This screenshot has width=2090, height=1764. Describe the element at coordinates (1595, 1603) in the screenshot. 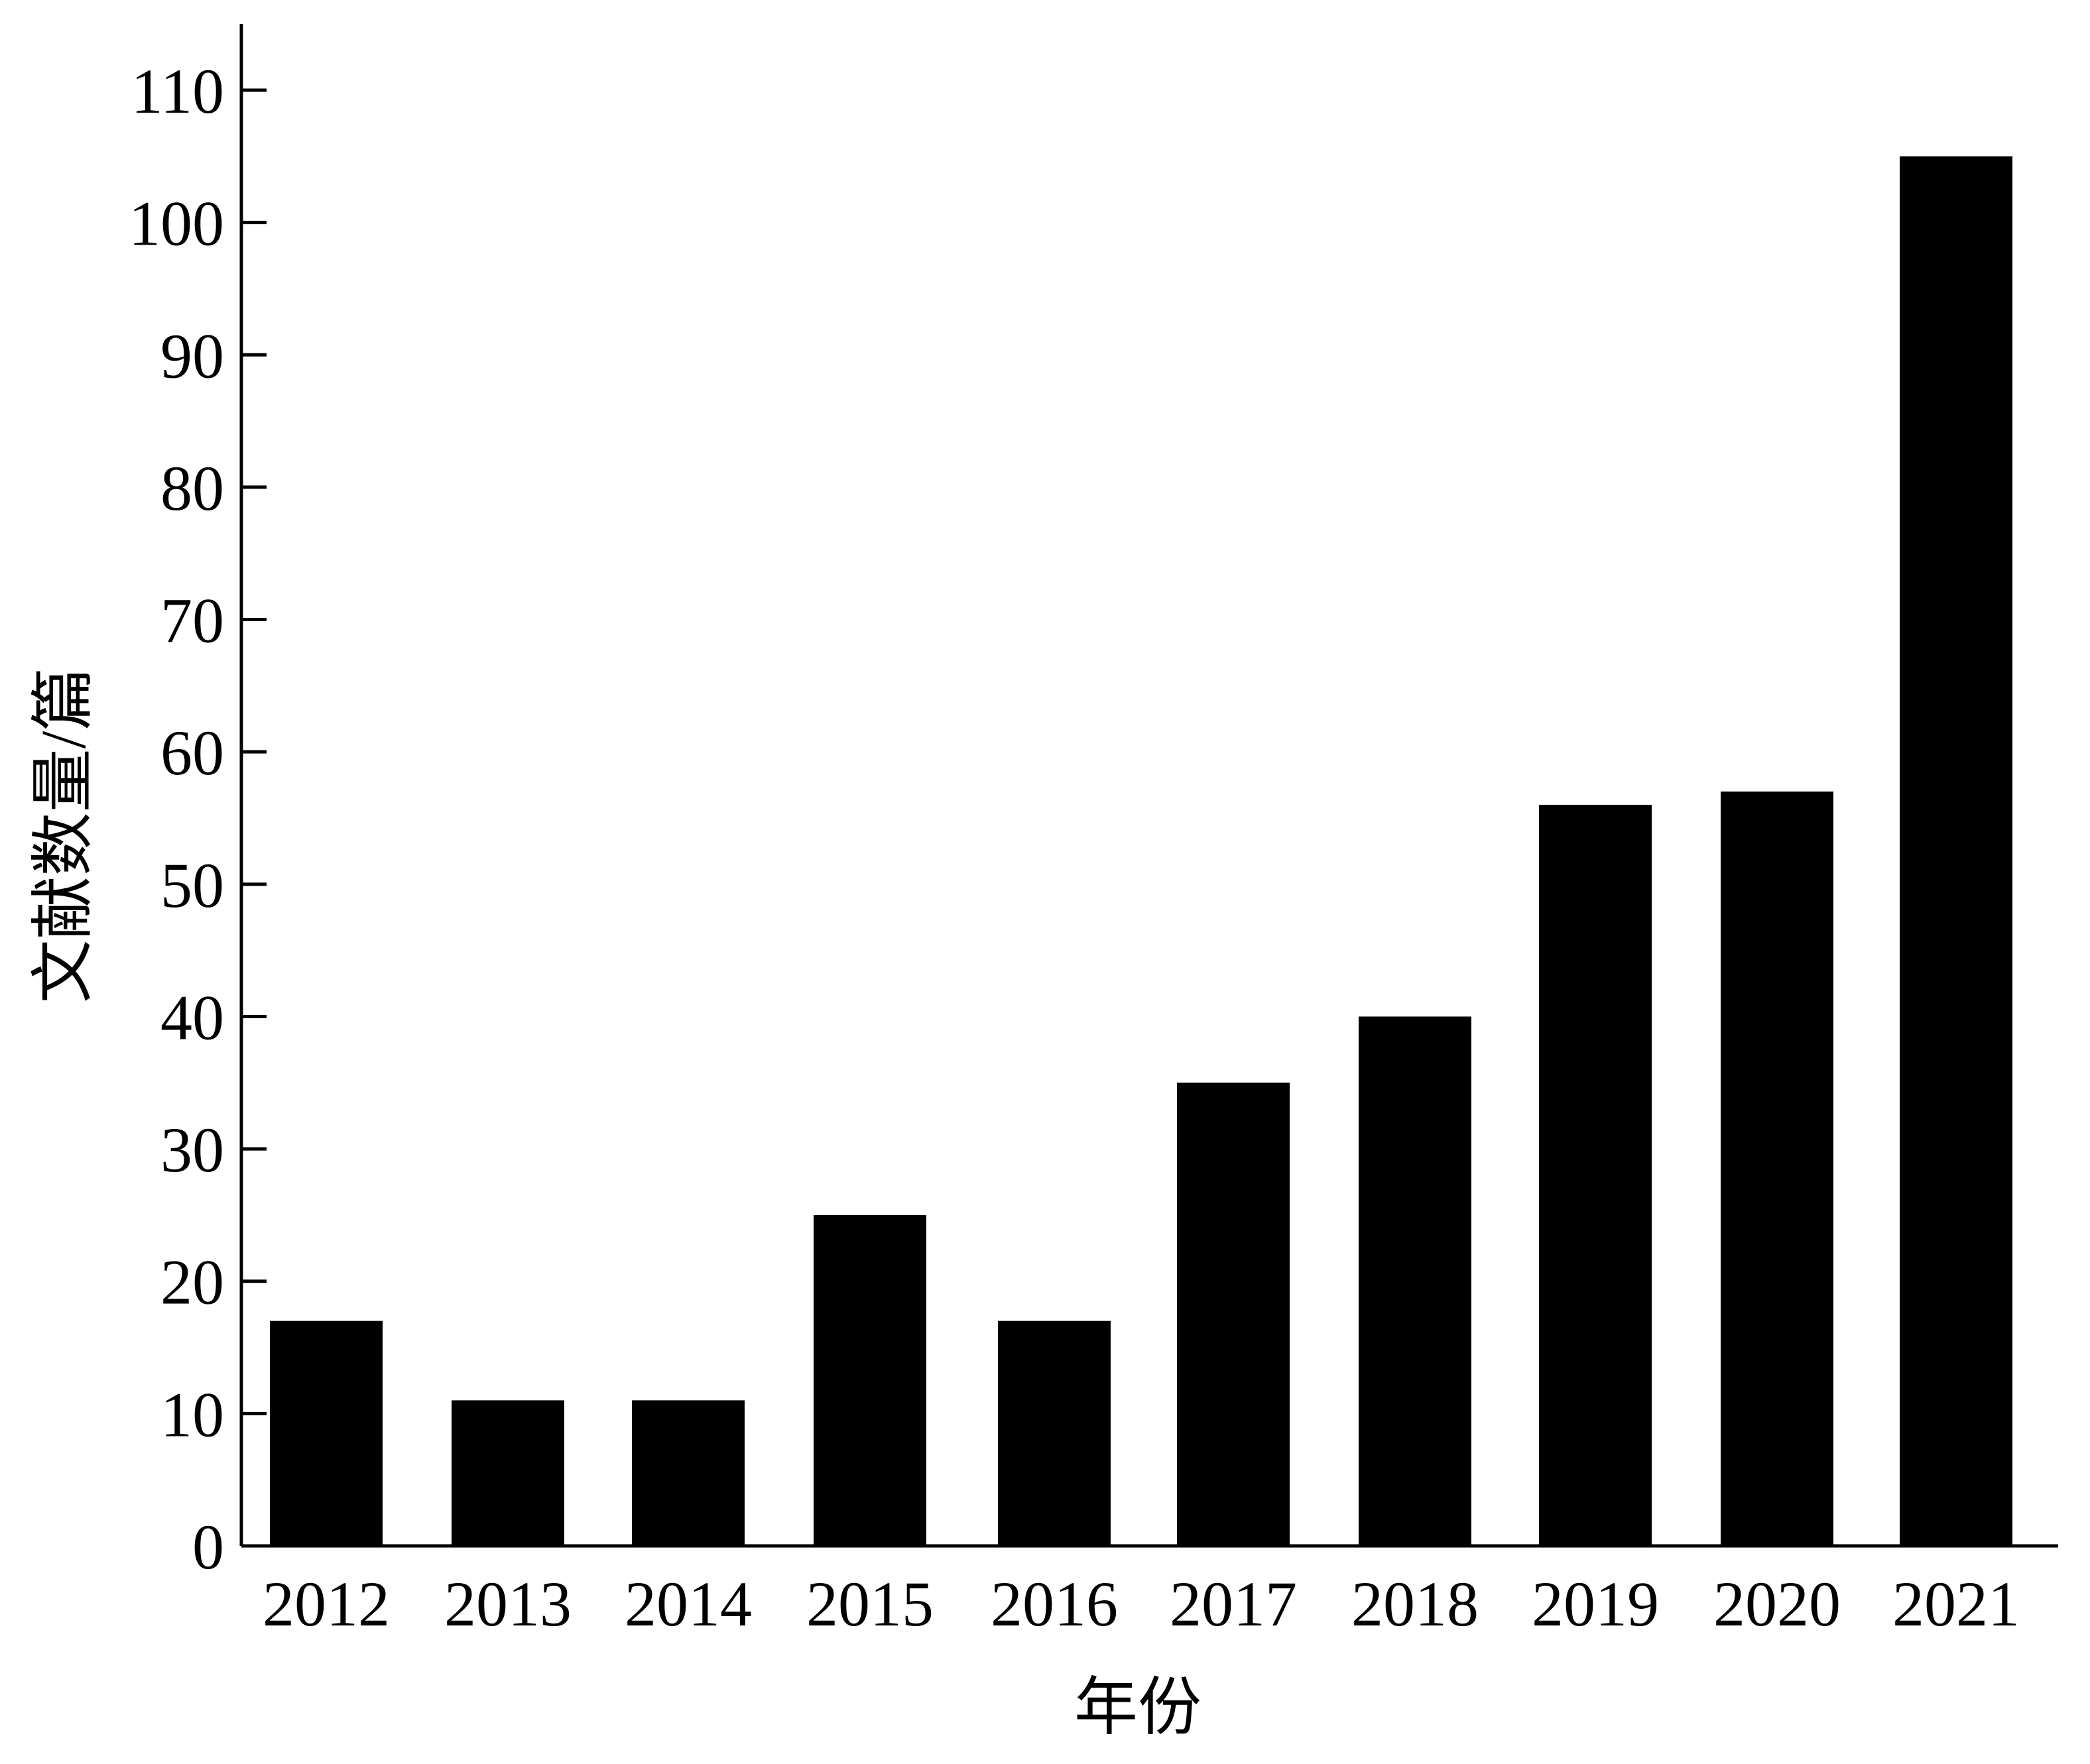

I see `x-tick-label: 2019` at that location.